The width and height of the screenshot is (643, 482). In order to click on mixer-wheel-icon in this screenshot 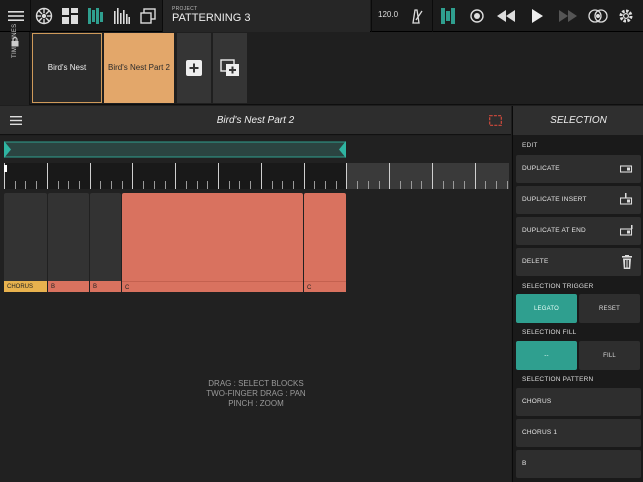, I will do `click(44, 16)`.